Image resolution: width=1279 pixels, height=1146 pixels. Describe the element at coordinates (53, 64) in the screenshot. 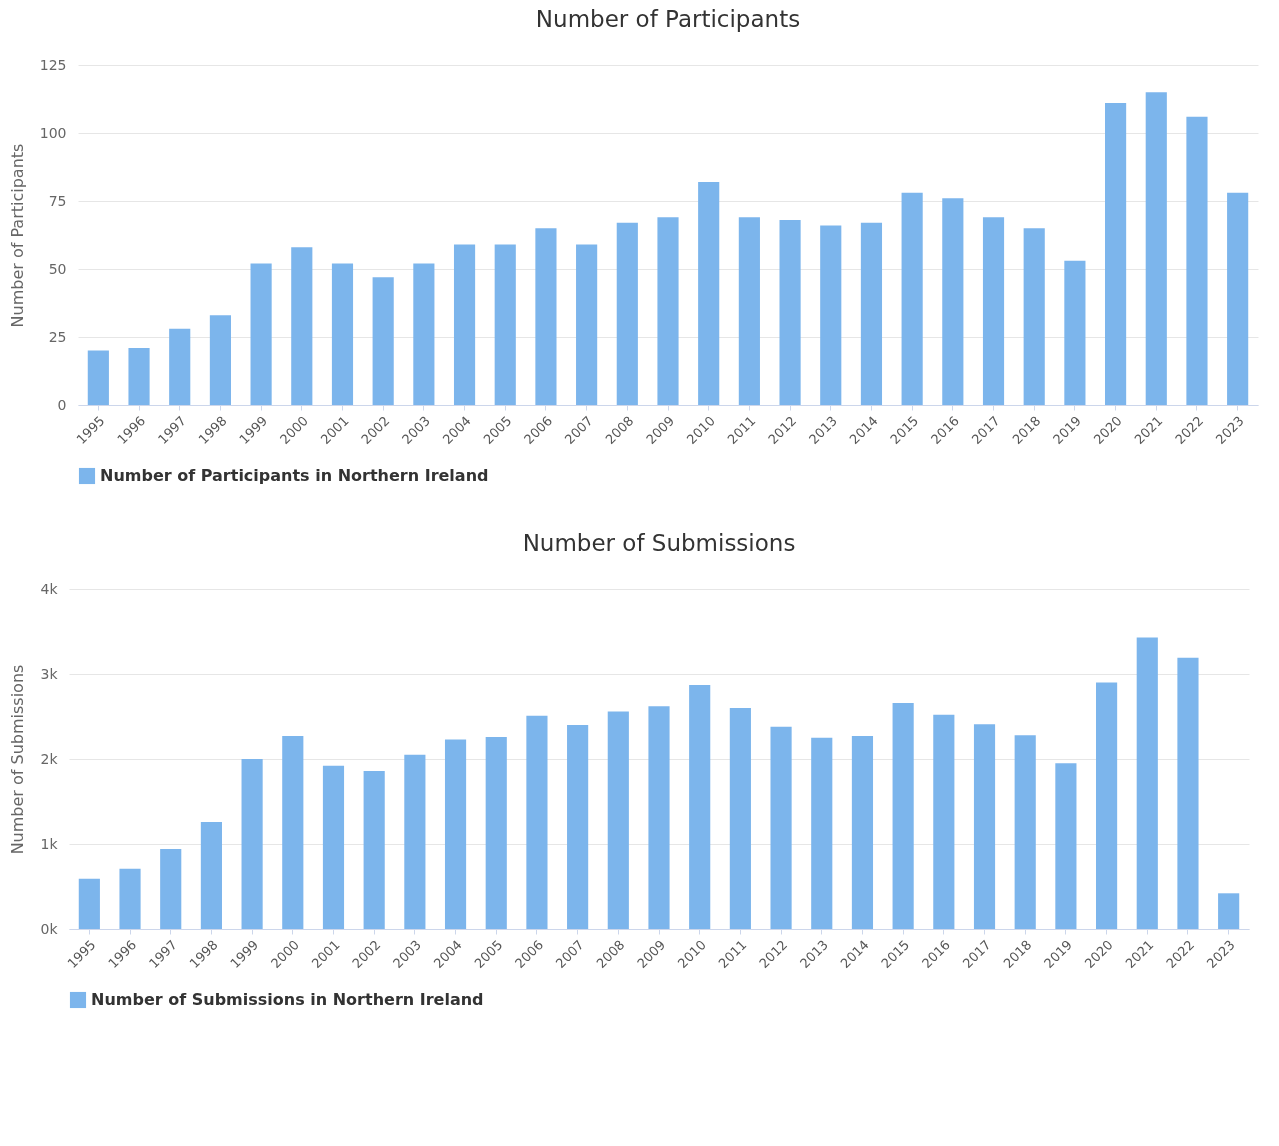

I see `y-tick-label: 125` at that location.